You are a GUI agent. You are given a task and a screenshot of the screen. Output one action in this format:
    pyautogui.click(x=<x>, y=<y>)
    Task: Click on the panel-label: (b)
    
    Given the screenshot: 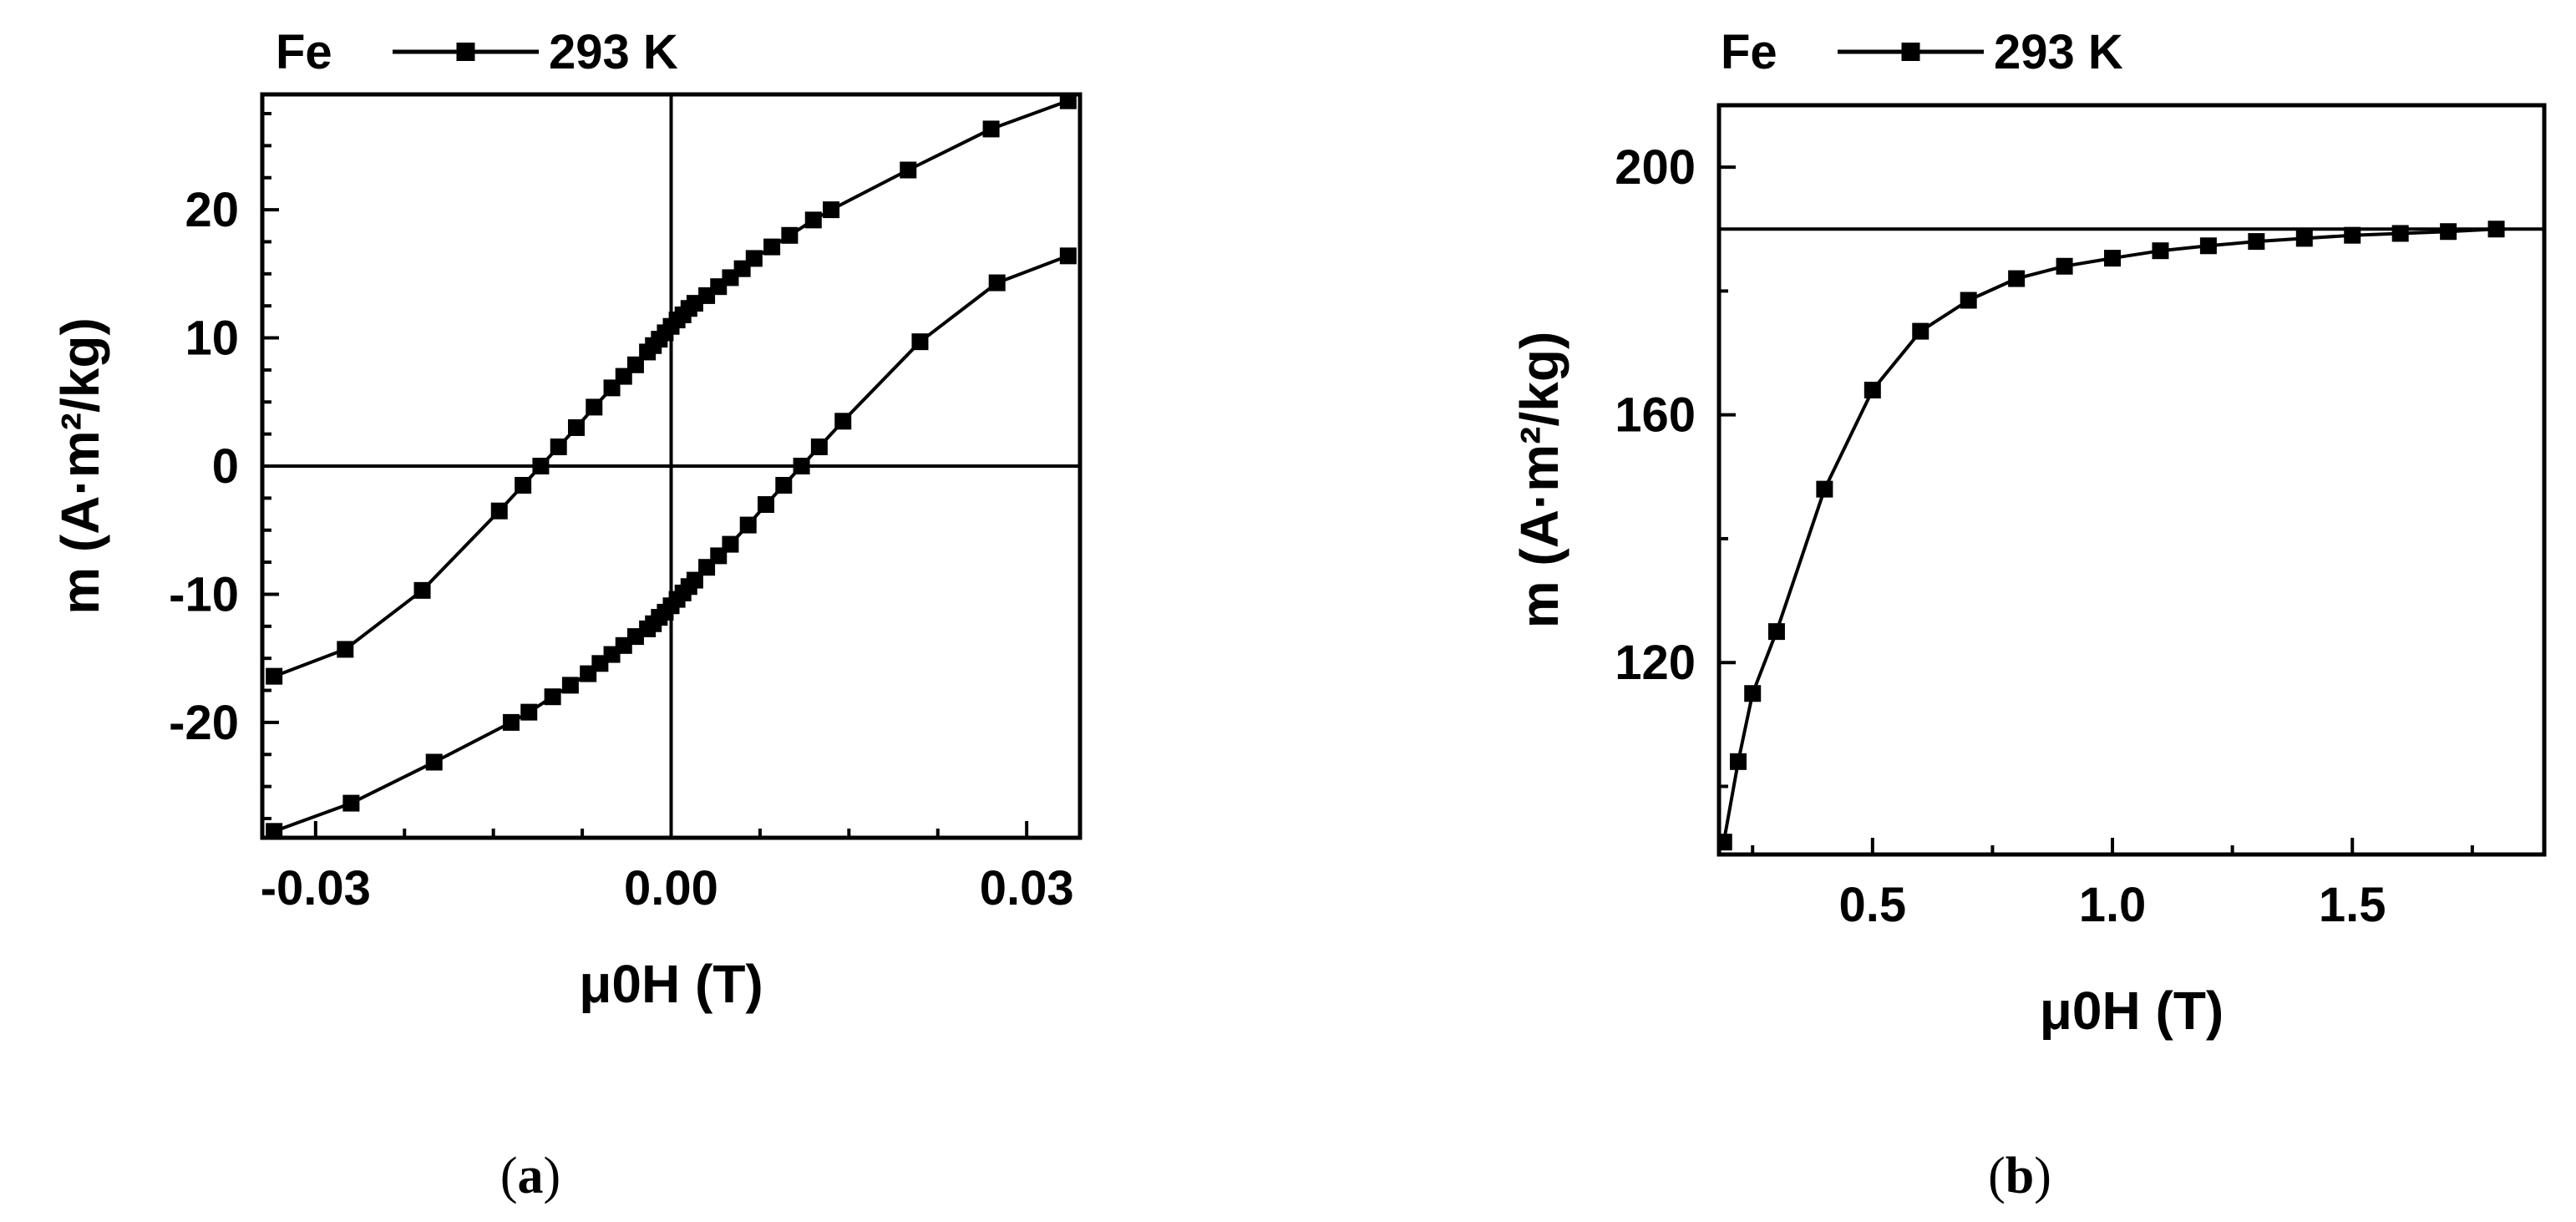 What is the action you would take?
    pyautogui.click(x=2019, y=1176)
    